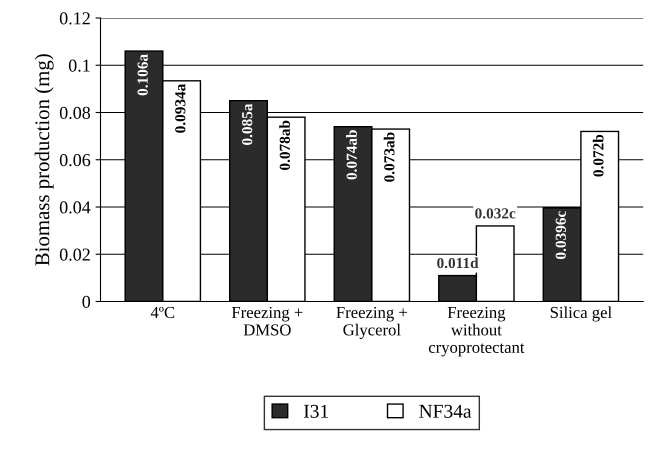  I want to click on data-label: 0.0396c, so click(561, 235).